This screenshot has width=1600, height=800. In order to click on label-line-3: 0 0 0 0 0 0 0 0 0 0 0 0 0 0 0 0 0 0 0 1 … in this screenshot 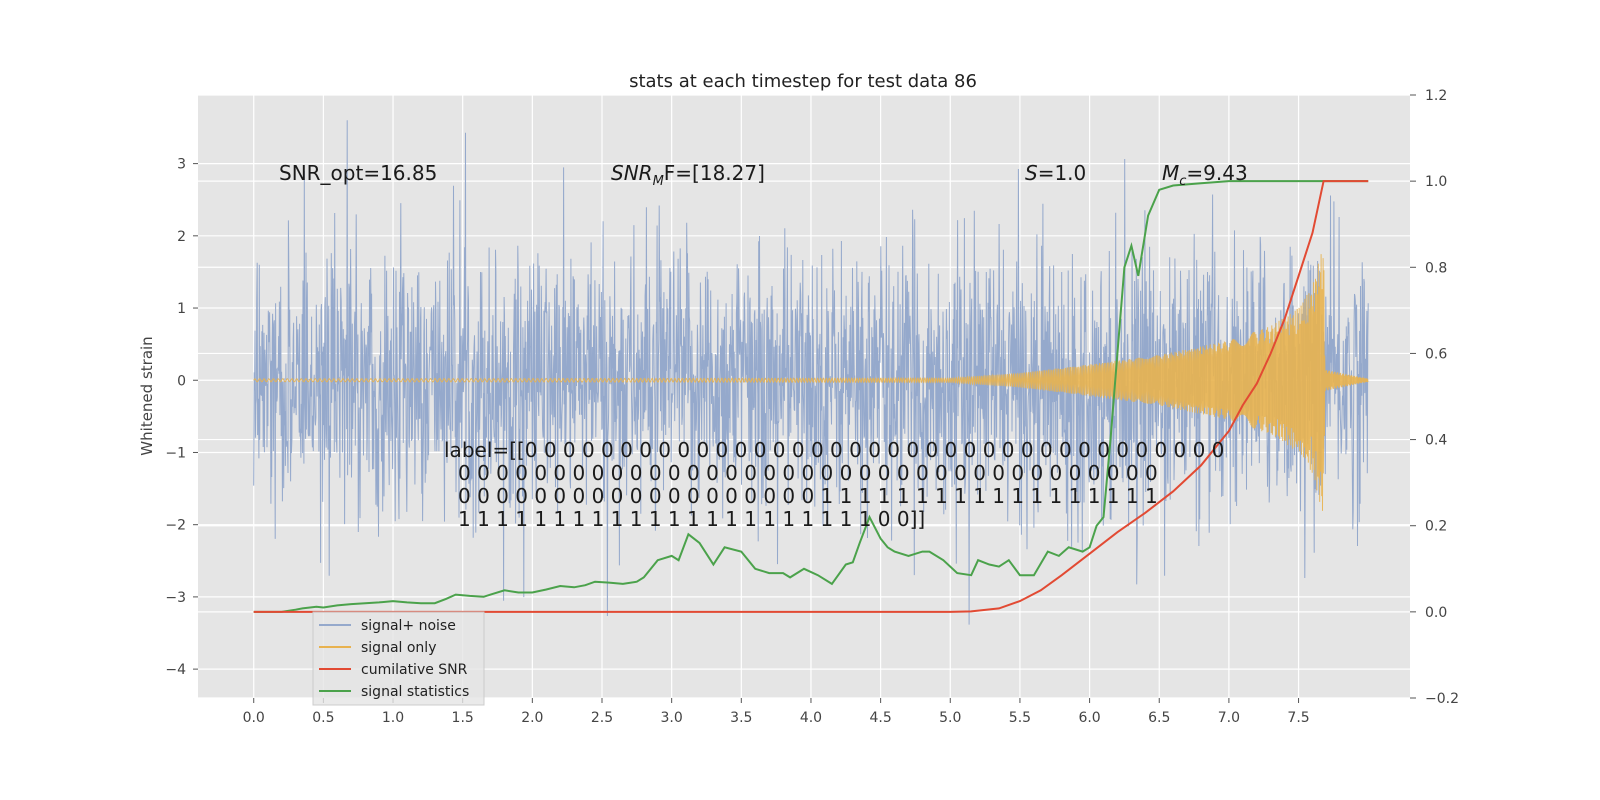, I will do `click(808, 496)`.